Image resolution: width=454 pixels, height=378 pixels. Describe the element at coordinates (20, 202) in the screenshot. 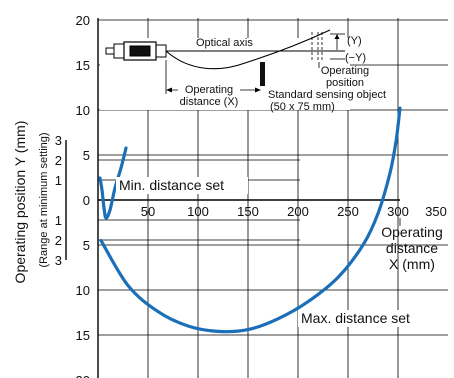

I see `y-axis-title: Operating position Y (mm)` at that location.